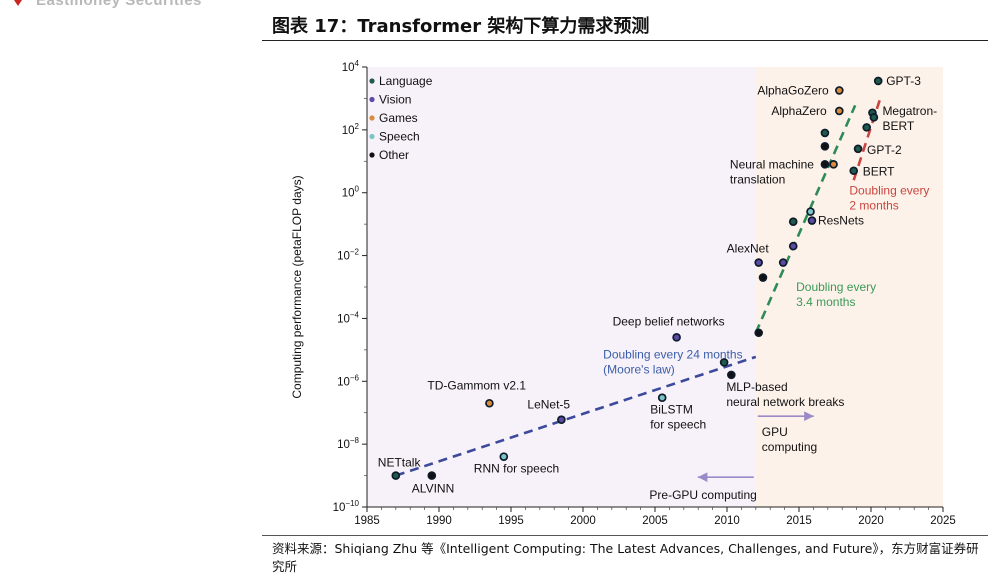  I want to click on legend-label-speech: Speech, so click(399, 137).